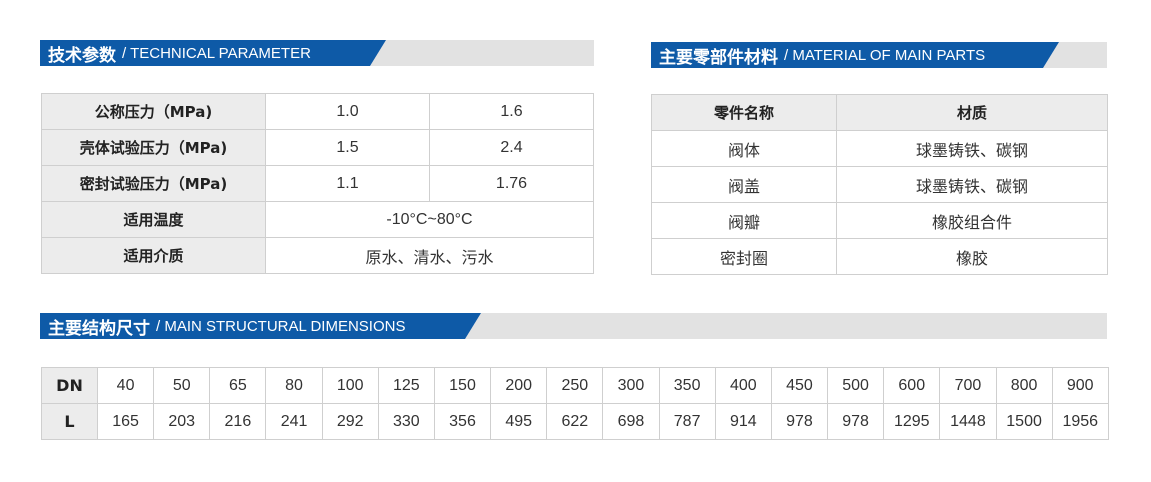 The height and width of the screenshot is (482, 1151). What do you see at coordinates (972, 112) in the screenshot?
I see `column-header: 材质` at bounding box center [972, 112].